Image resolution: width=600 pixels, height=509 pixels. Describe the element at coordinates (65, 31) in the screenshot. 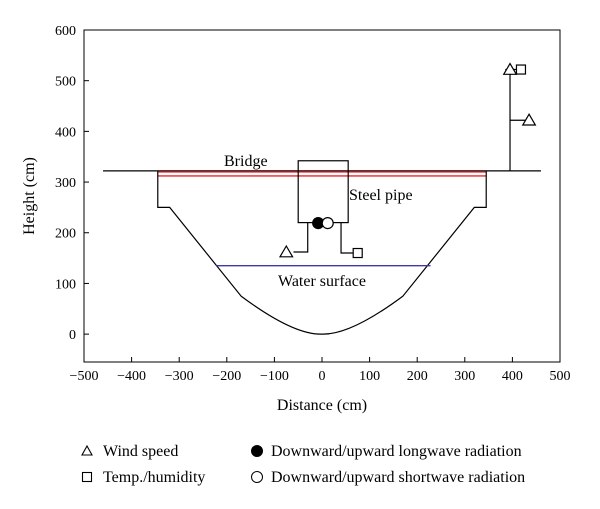

I see `y-tick-label: 600` at that location.